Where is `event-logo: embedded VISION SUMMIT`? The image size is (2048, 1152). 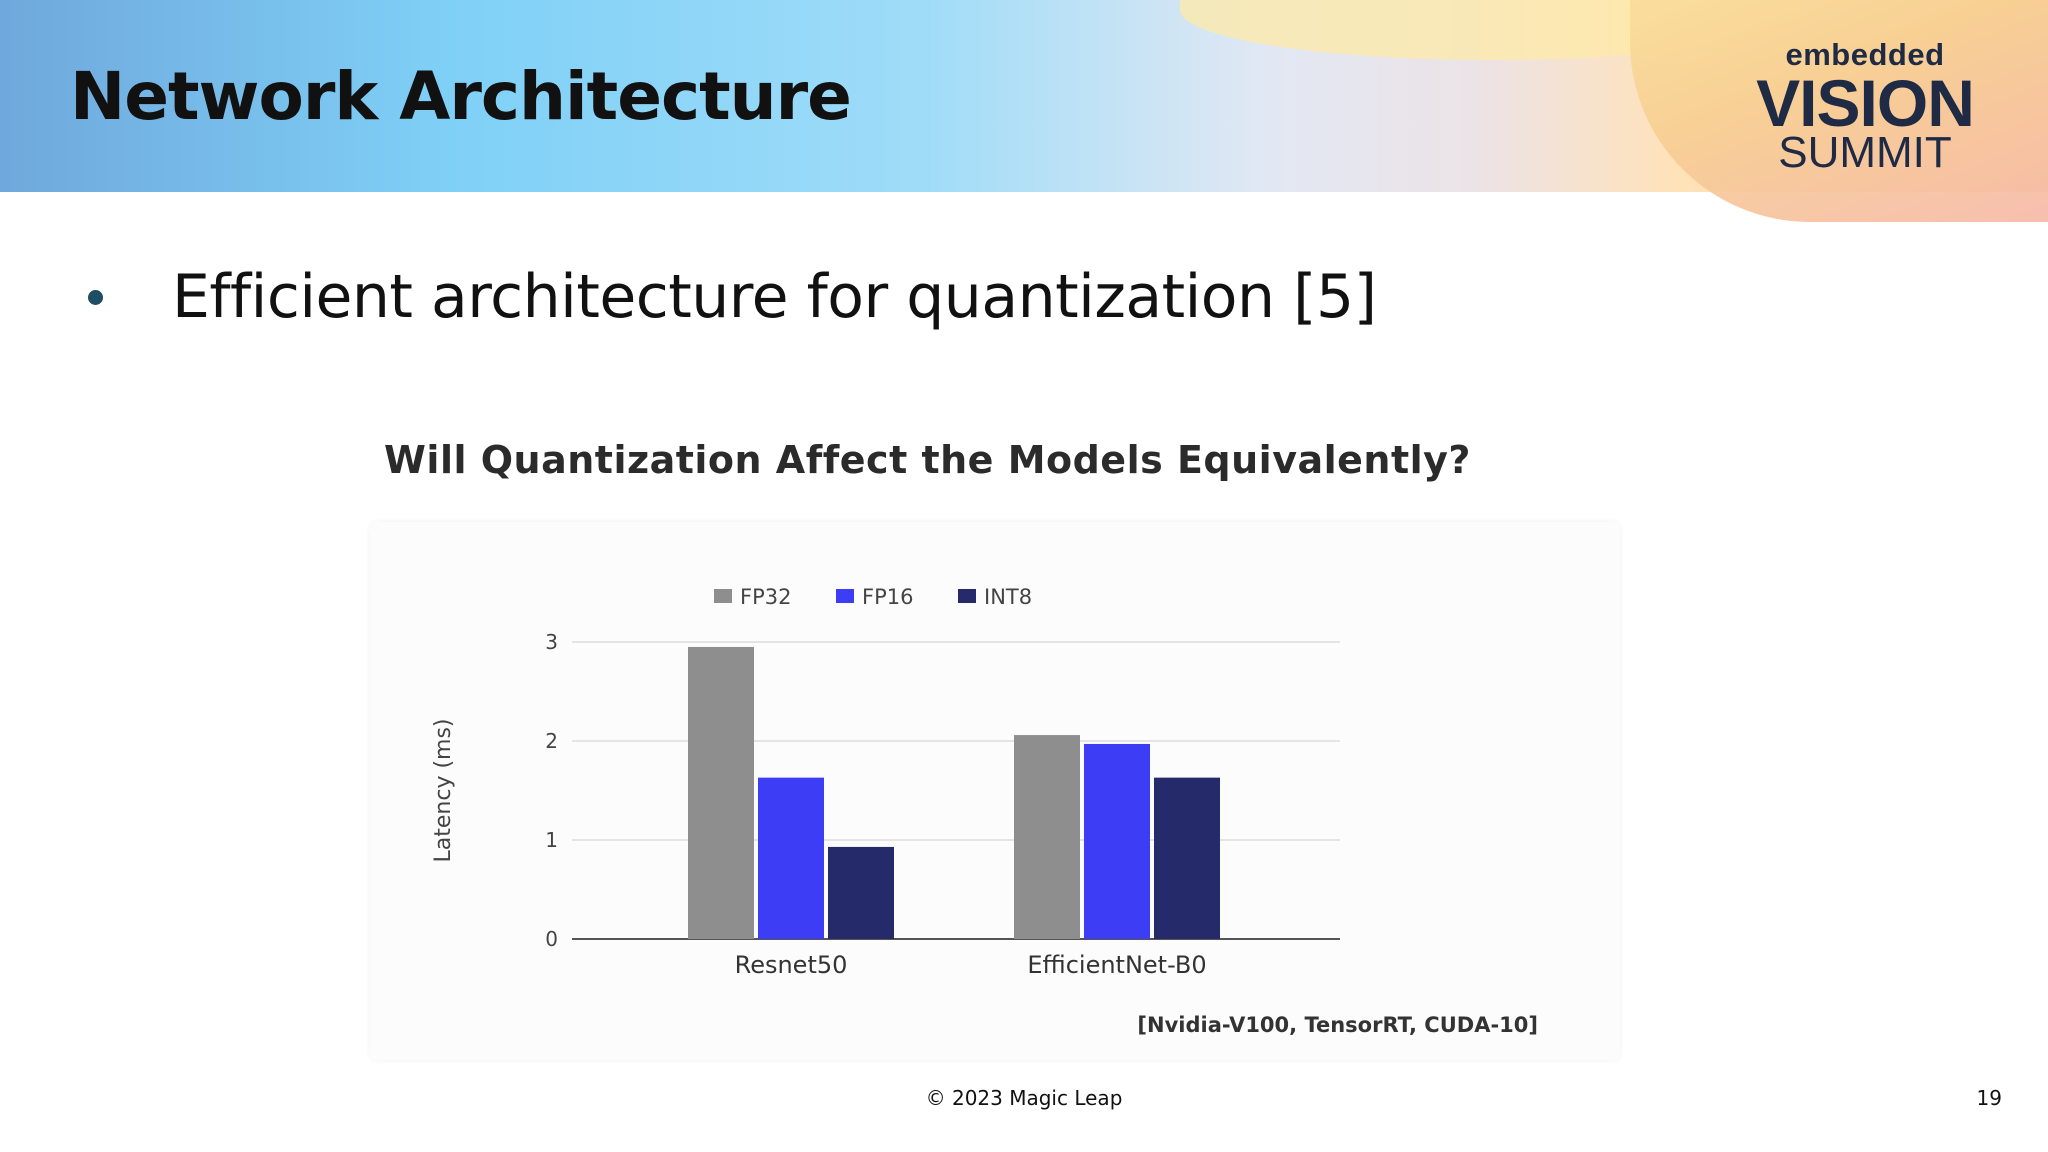 event-logo: embedded VISION SUMMIT is located at coordinates (1865, 106).